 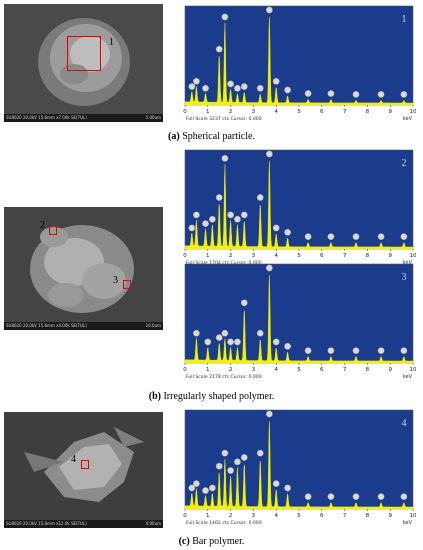 I want to click on sem-particle-b, so click(x=83, y=264).